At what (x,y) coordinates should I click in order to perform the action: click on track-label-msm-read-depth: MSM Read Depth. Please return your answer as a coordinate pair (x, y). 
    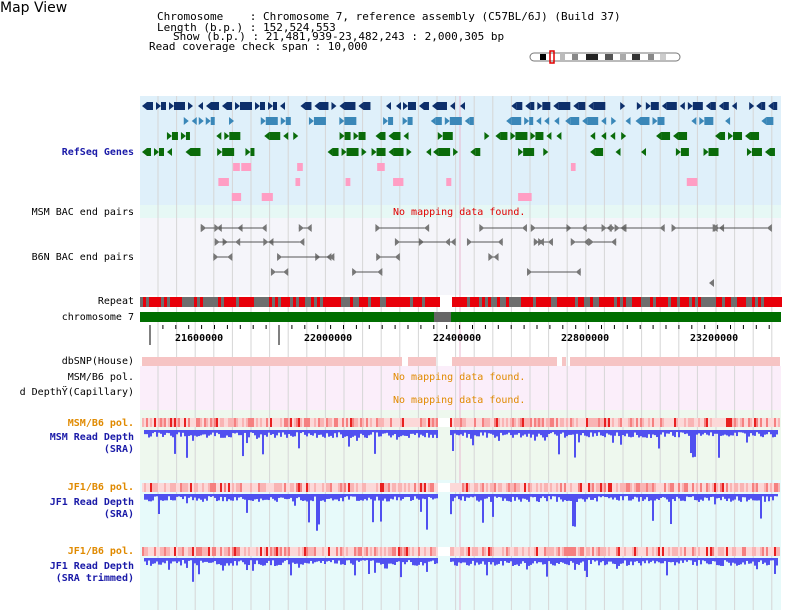
    Looking at the image, I should click on (91, 437).